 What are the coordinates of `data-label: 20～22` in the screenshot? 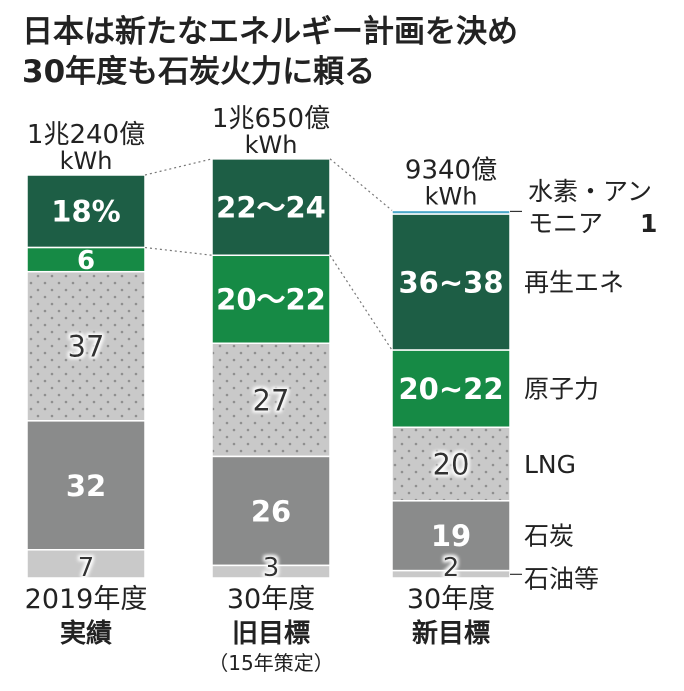 It's located at (271, 300).